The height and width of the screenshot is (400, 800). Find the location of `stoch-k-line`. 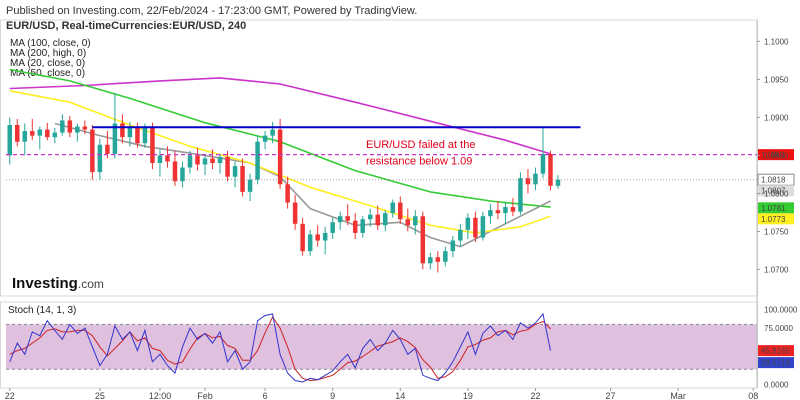

stoch-k-line is located at coordinates (280, 347).